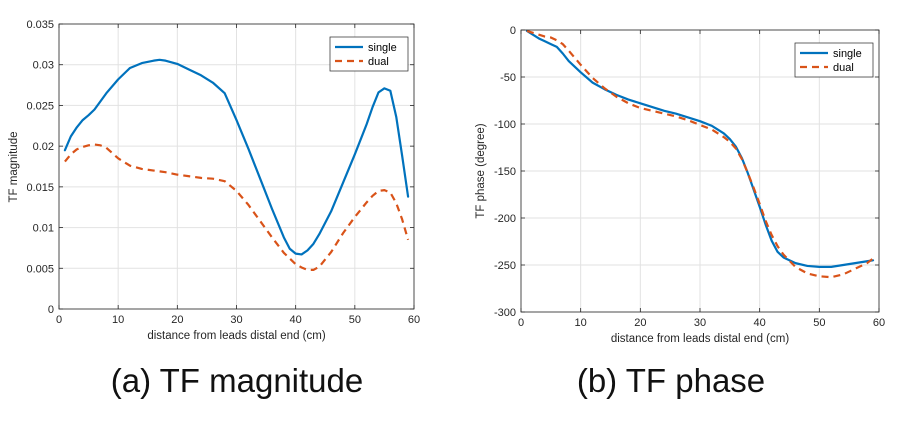 This screenshot has width=923, height=425. I want to click on y-tick-label: -250, so click(505, 266).